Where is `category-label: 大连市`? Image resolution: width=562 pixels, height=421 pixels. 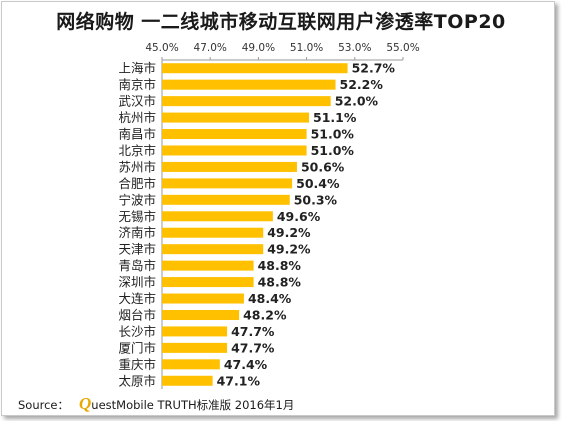
category-label: 大连市 is located at coordinates (137, 298).